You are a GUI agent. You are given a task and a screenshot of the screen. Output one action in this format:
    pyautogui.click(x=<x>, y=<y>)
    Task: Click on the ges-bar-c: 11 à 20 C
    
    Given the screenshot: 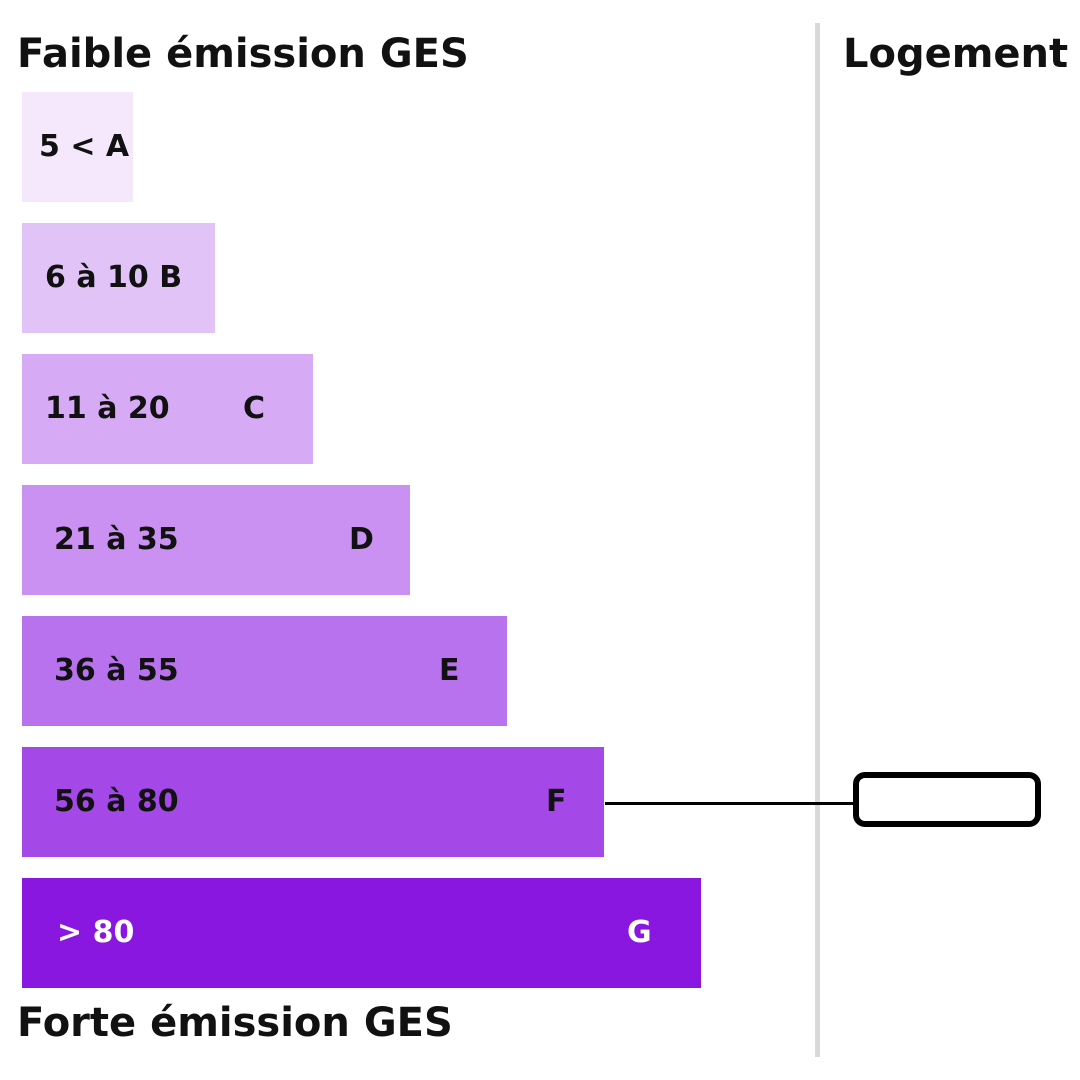 What is the action you would take?
    pyautogui.click(x=167, y=409)
    